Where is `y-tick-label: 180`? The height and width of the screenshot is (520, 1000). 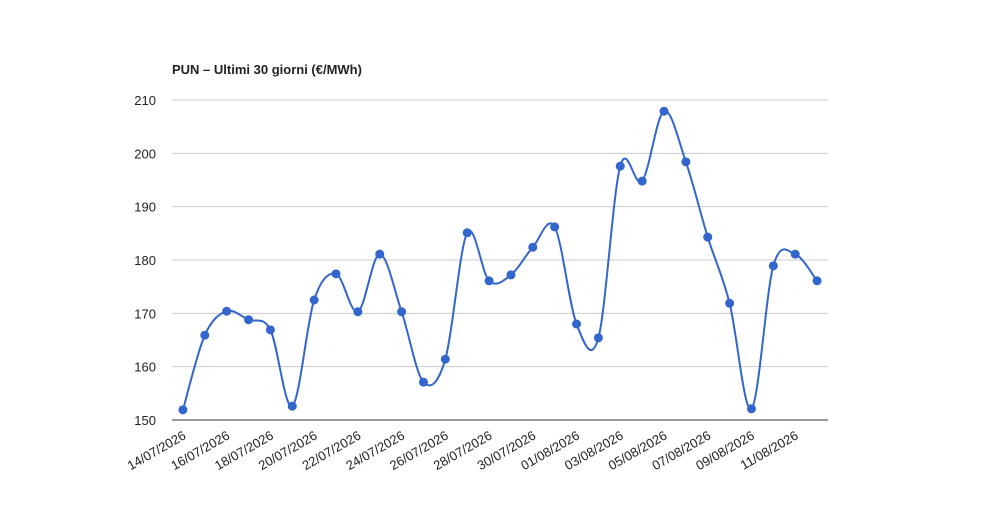 y-tick-label: 180 is located at coordinates (145, 260).